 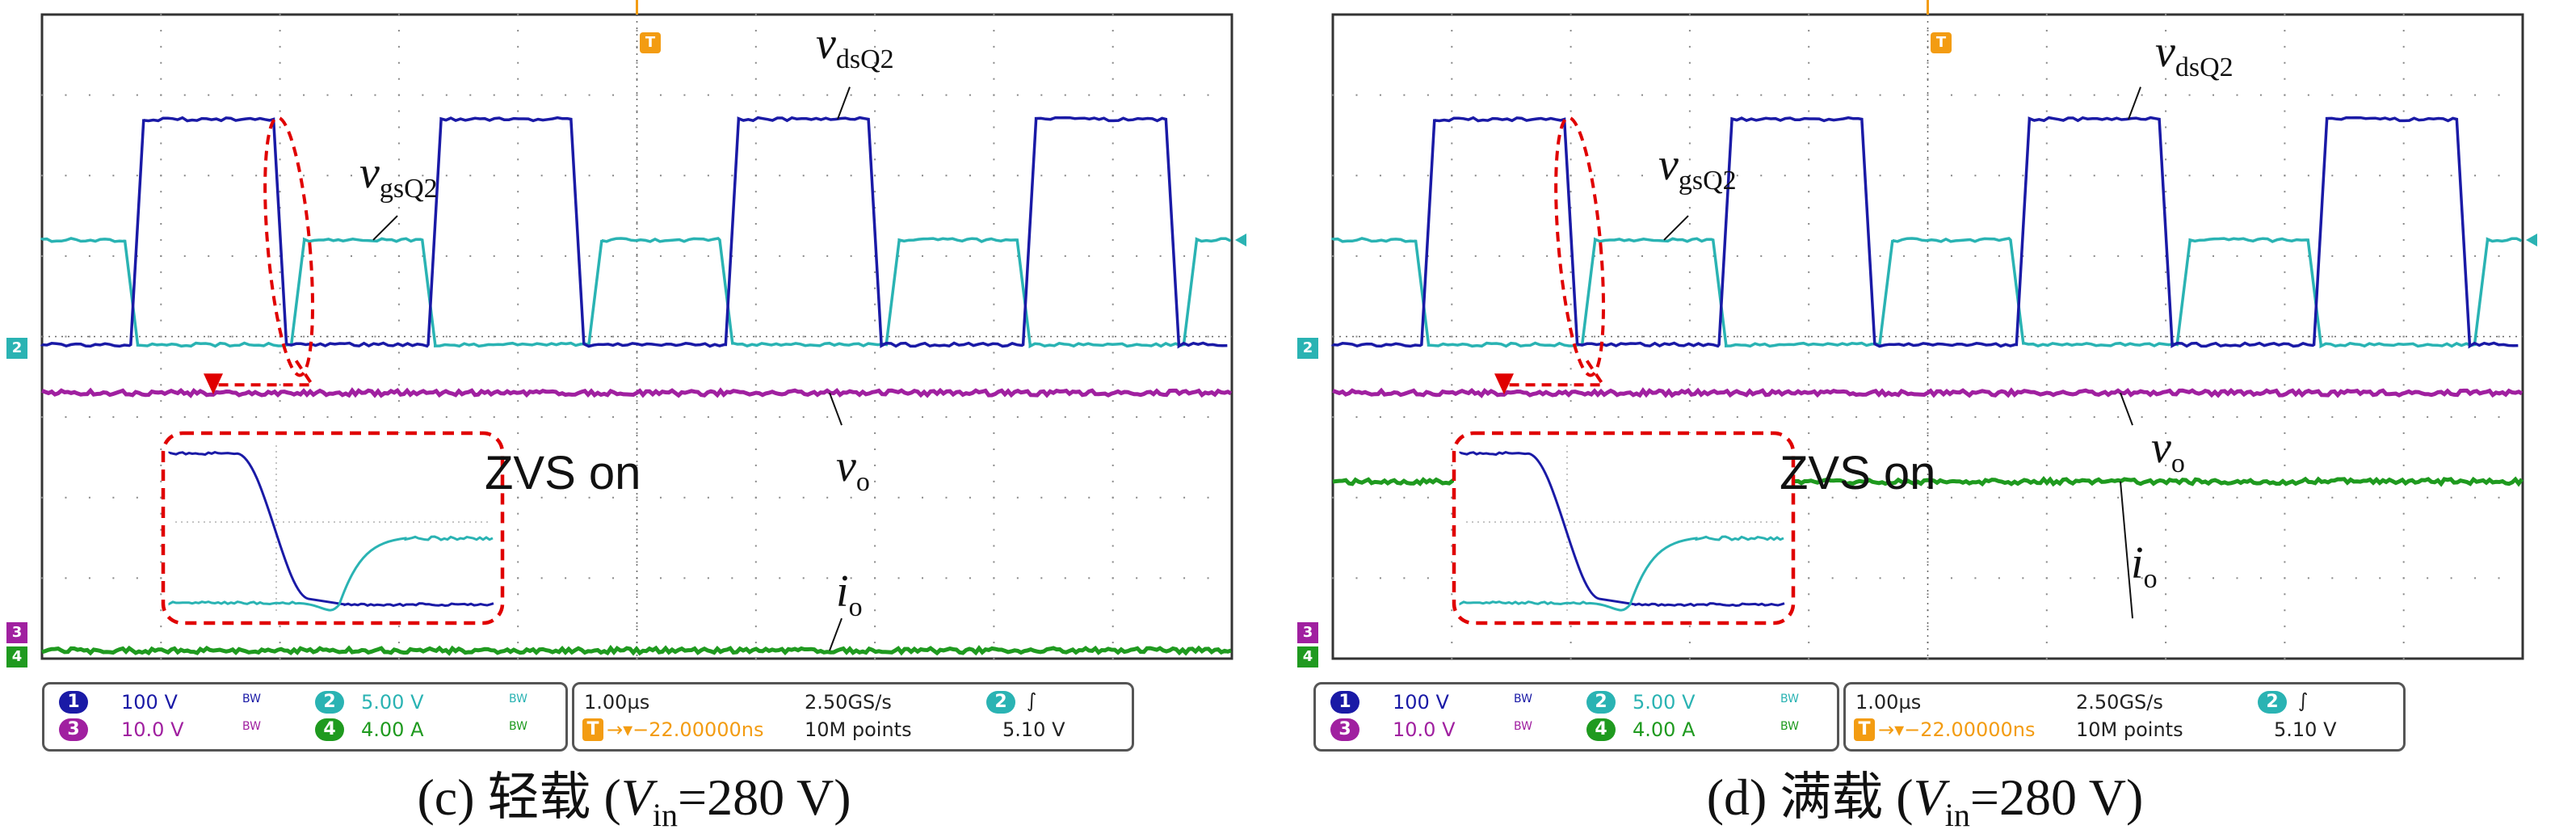 I want to click on panel-caption: (d) 满载 (Vin=280 V), so click(x=1925, y=801).